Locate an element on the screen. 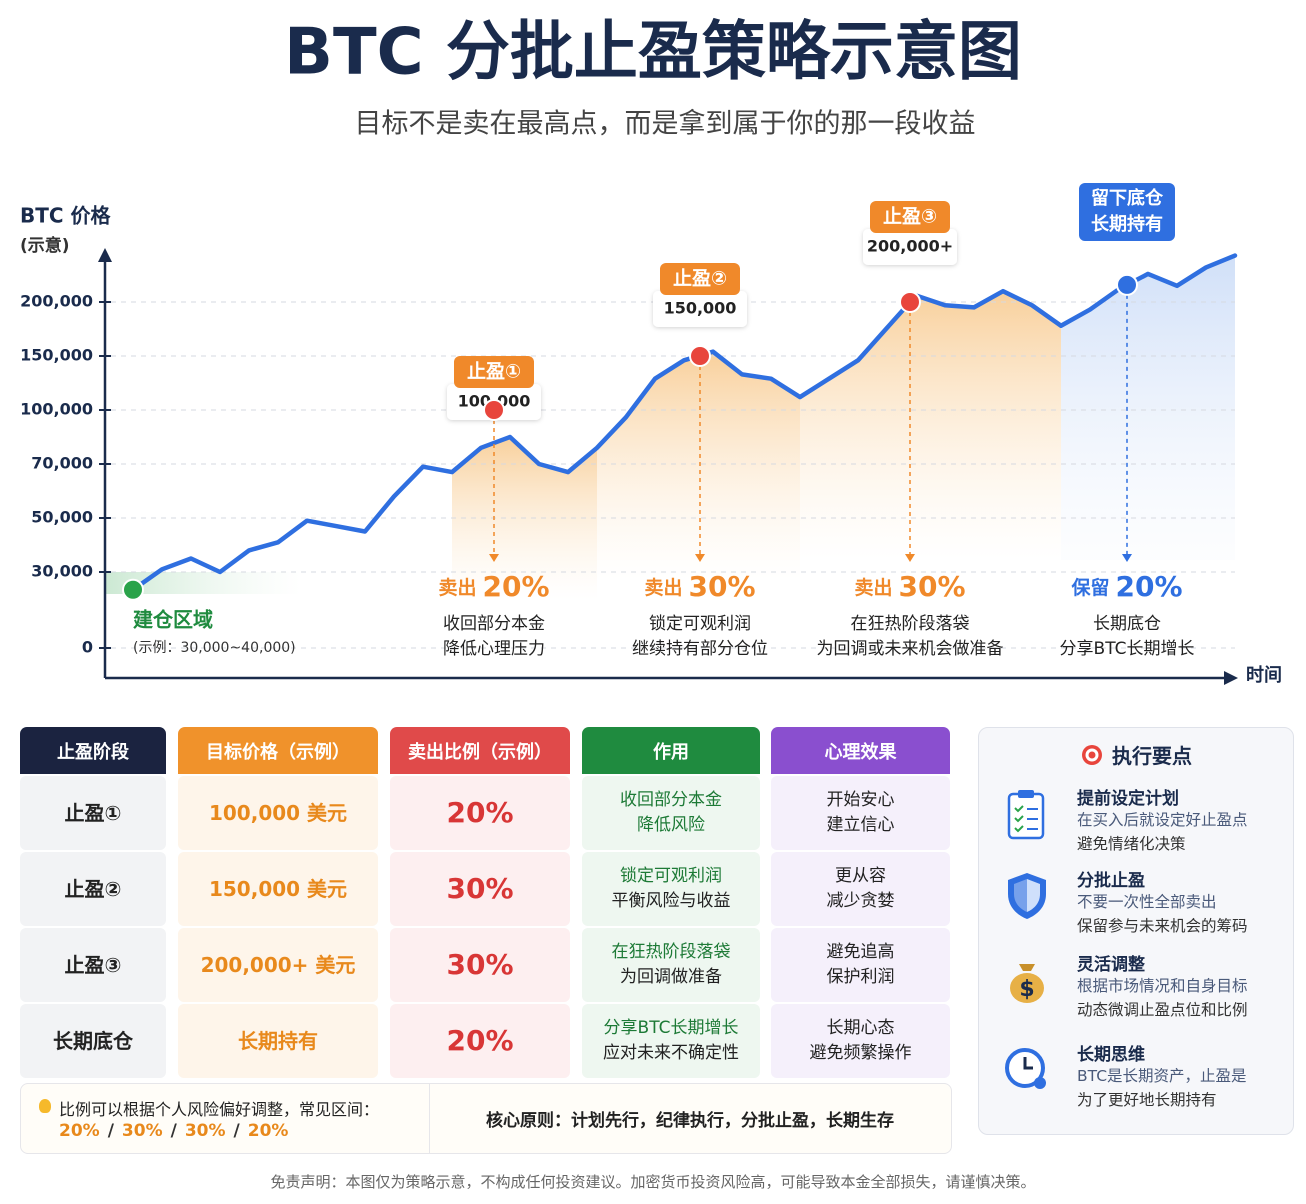 The height and width of the screenshot is (1204, 1306). x-axis-arrow is located at coordinates (1231, 678).